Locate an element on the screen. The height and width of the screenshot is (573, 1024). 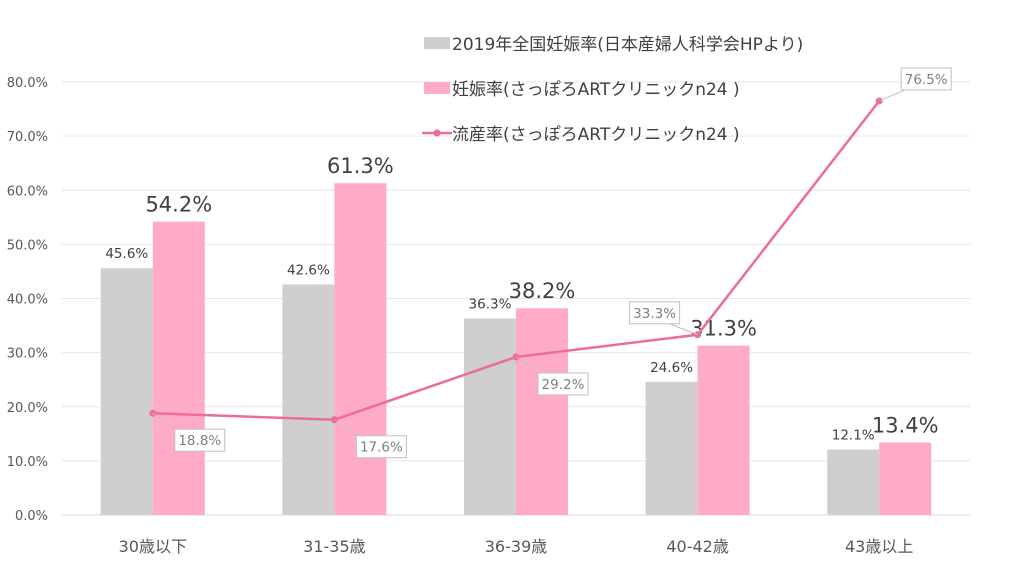
line-data-label: 76.5% is located at coordinates (926, 80).